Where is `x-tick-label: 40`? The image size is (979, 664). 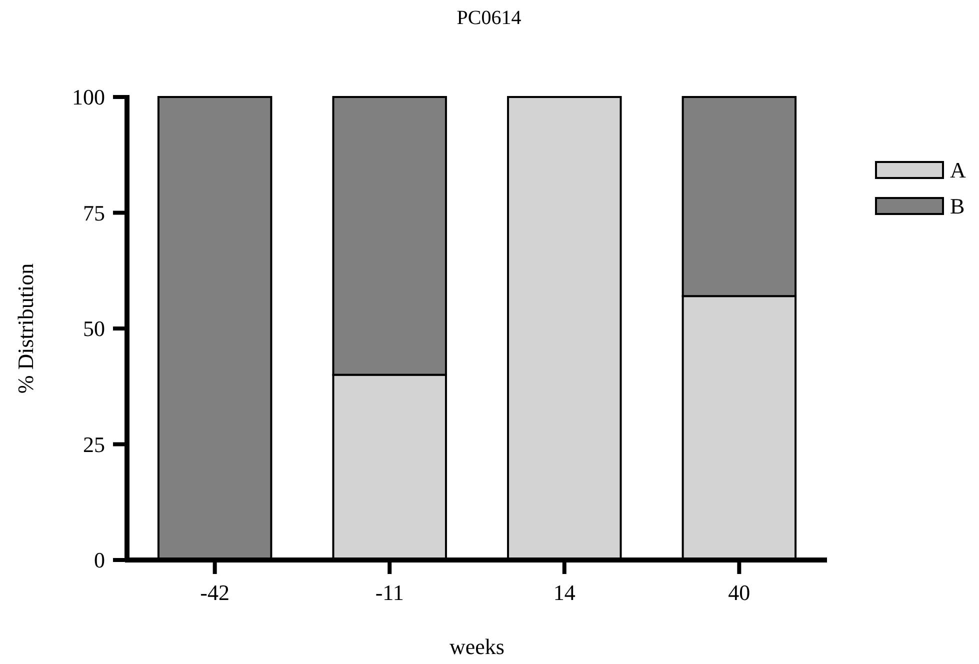
x-tick-label: 40 is located at coordinates (739, 592).